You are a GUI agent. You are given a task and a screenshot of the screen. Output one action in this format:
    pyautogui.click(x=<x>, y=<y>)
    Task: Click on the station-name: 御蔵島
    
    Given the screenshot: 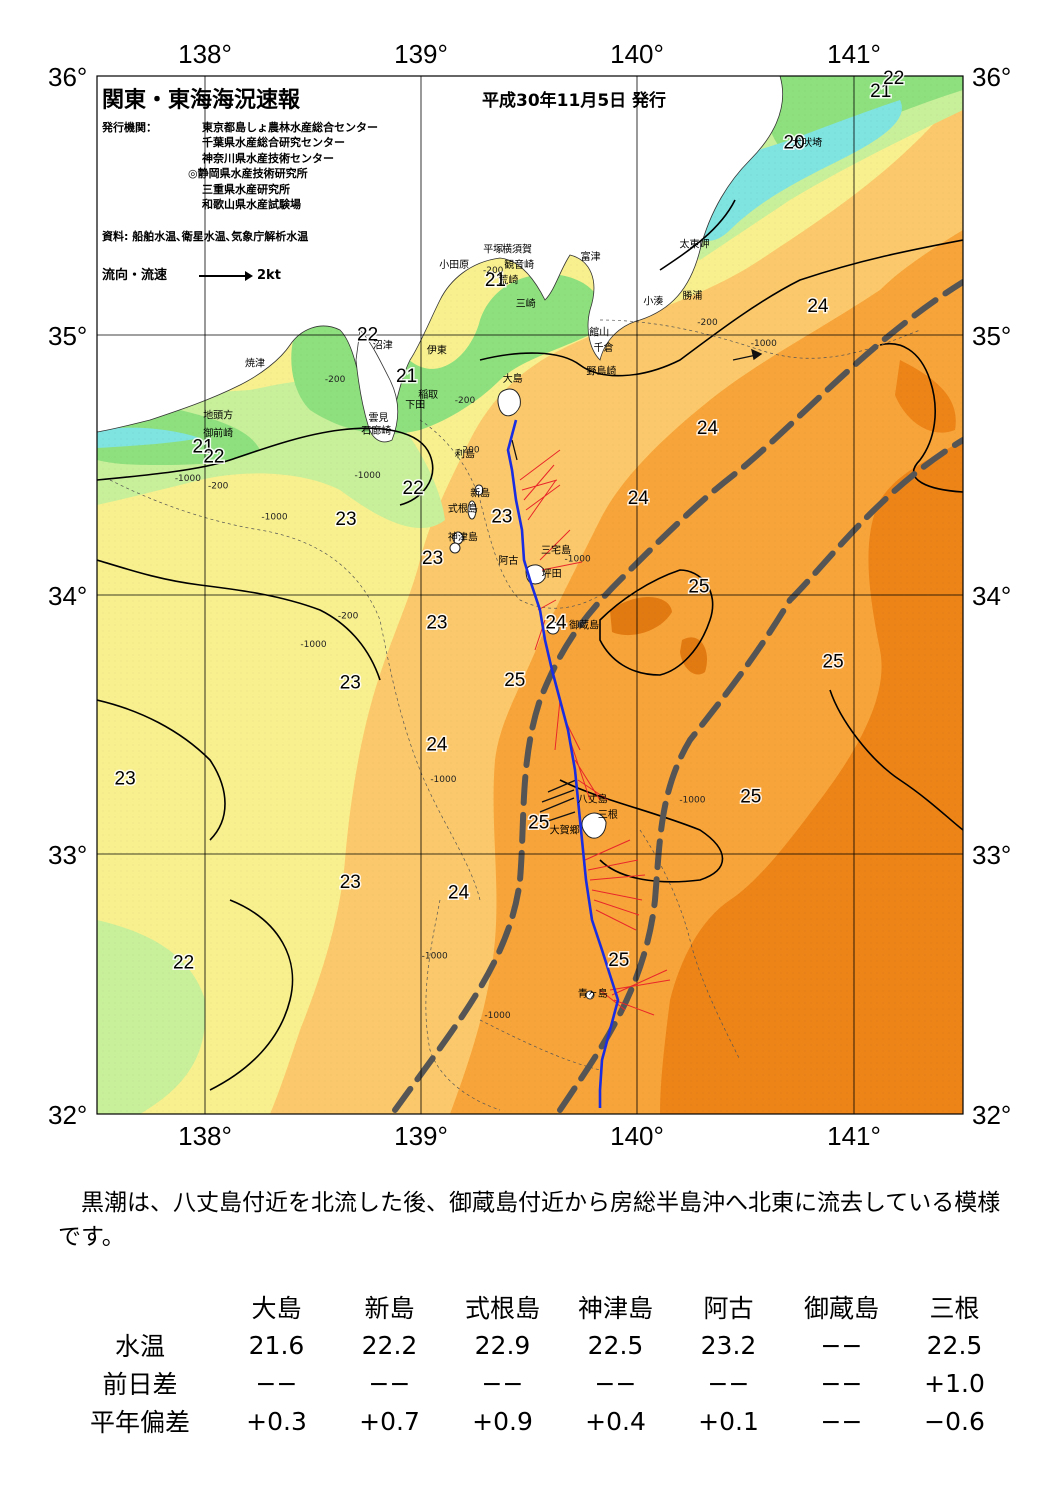 What is the action you would take?
    pyautogui.click(x=841, y=1308)
    